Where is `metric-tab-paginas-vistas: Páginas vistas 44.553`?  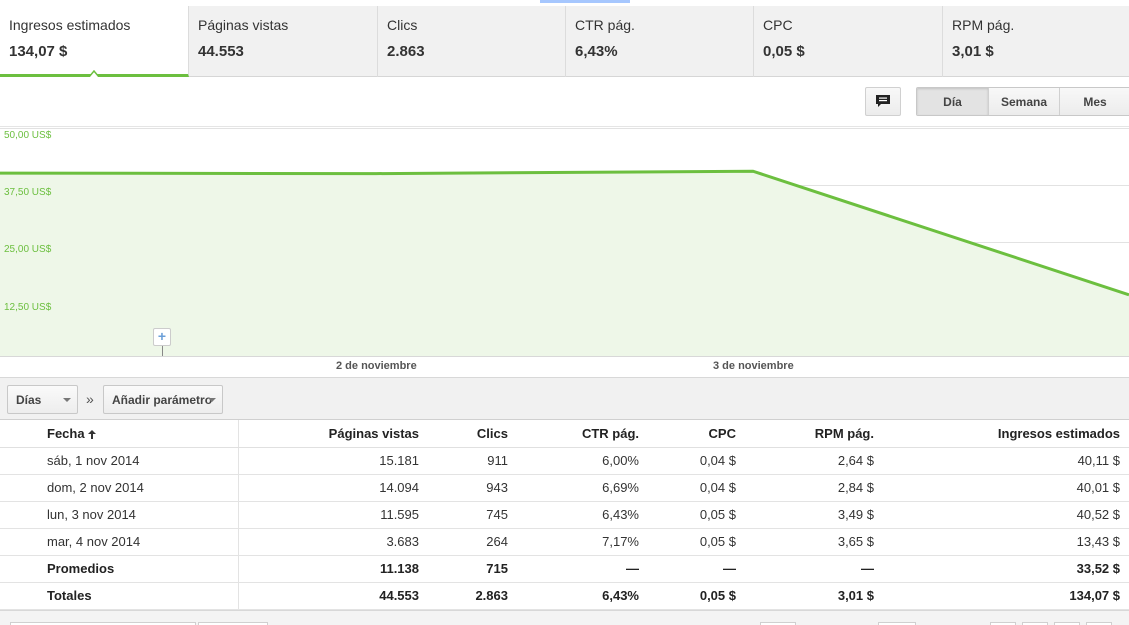
metric-tab-paginas-vistas: Páginas vistas 44.553 is located at coordinates (283, 41).